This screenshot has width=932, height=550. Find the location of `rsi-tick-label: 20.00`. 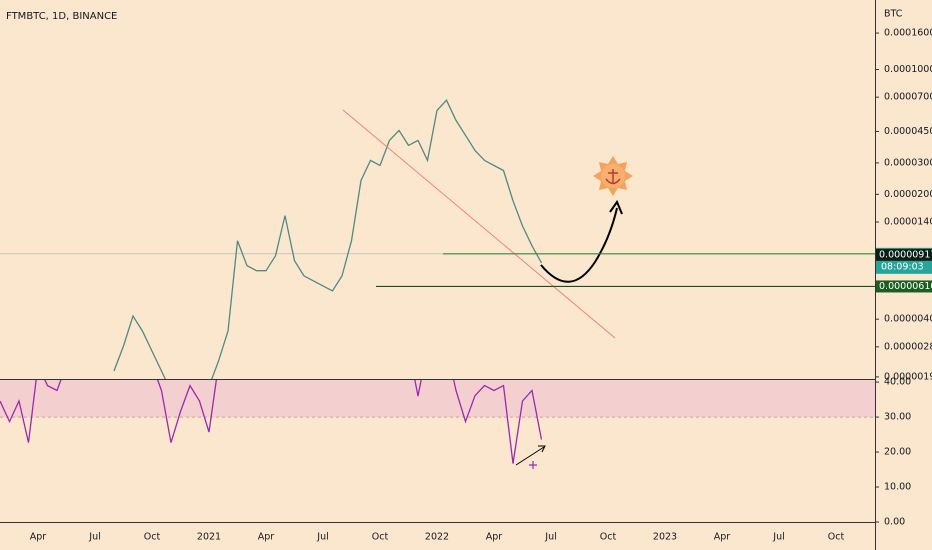

rsi-tick-label: 20.00 is located at coordinates (897, 452).